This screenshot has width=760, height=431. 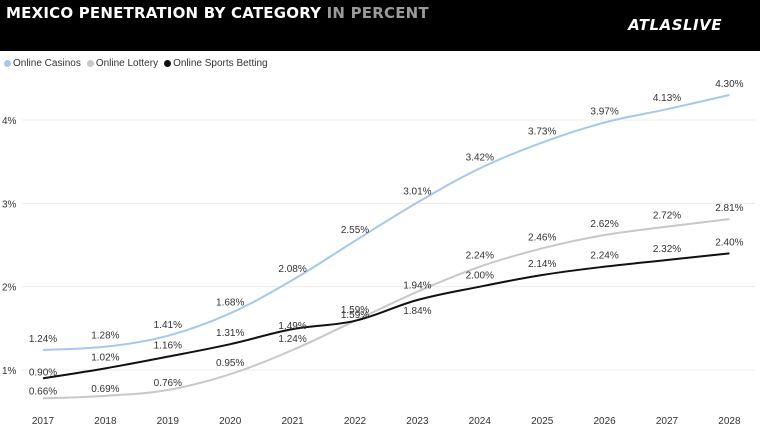 I want to click on data-label-online-lottery: 0.69%, so click(x=105, y=389).